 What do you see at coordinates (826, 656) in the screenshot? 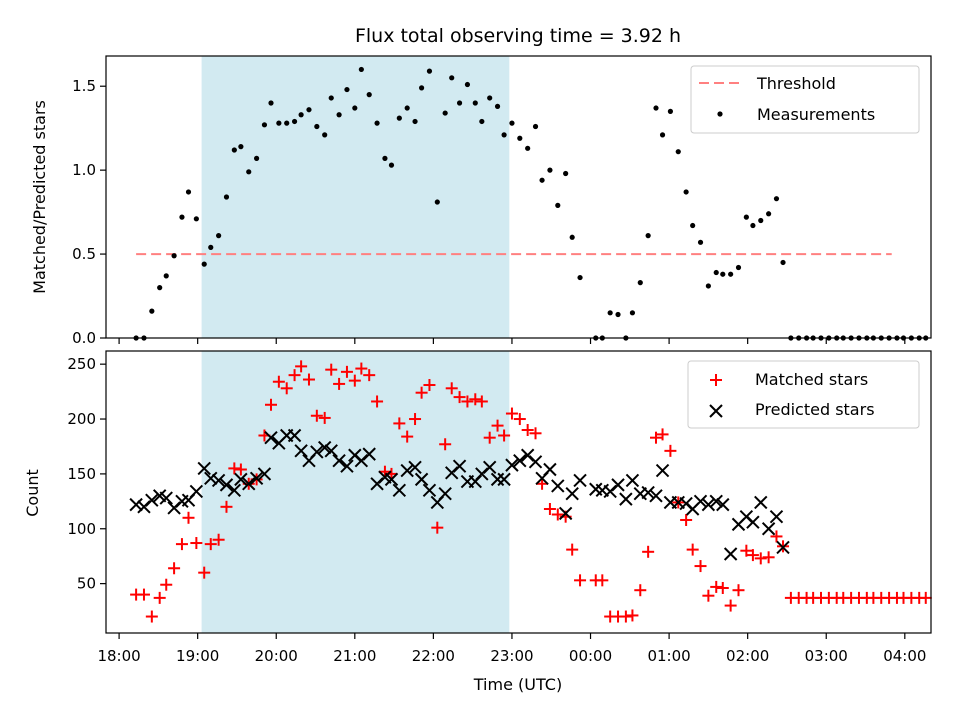
I see `x-tick-label: 03:00` at bounding box center [826, 656].